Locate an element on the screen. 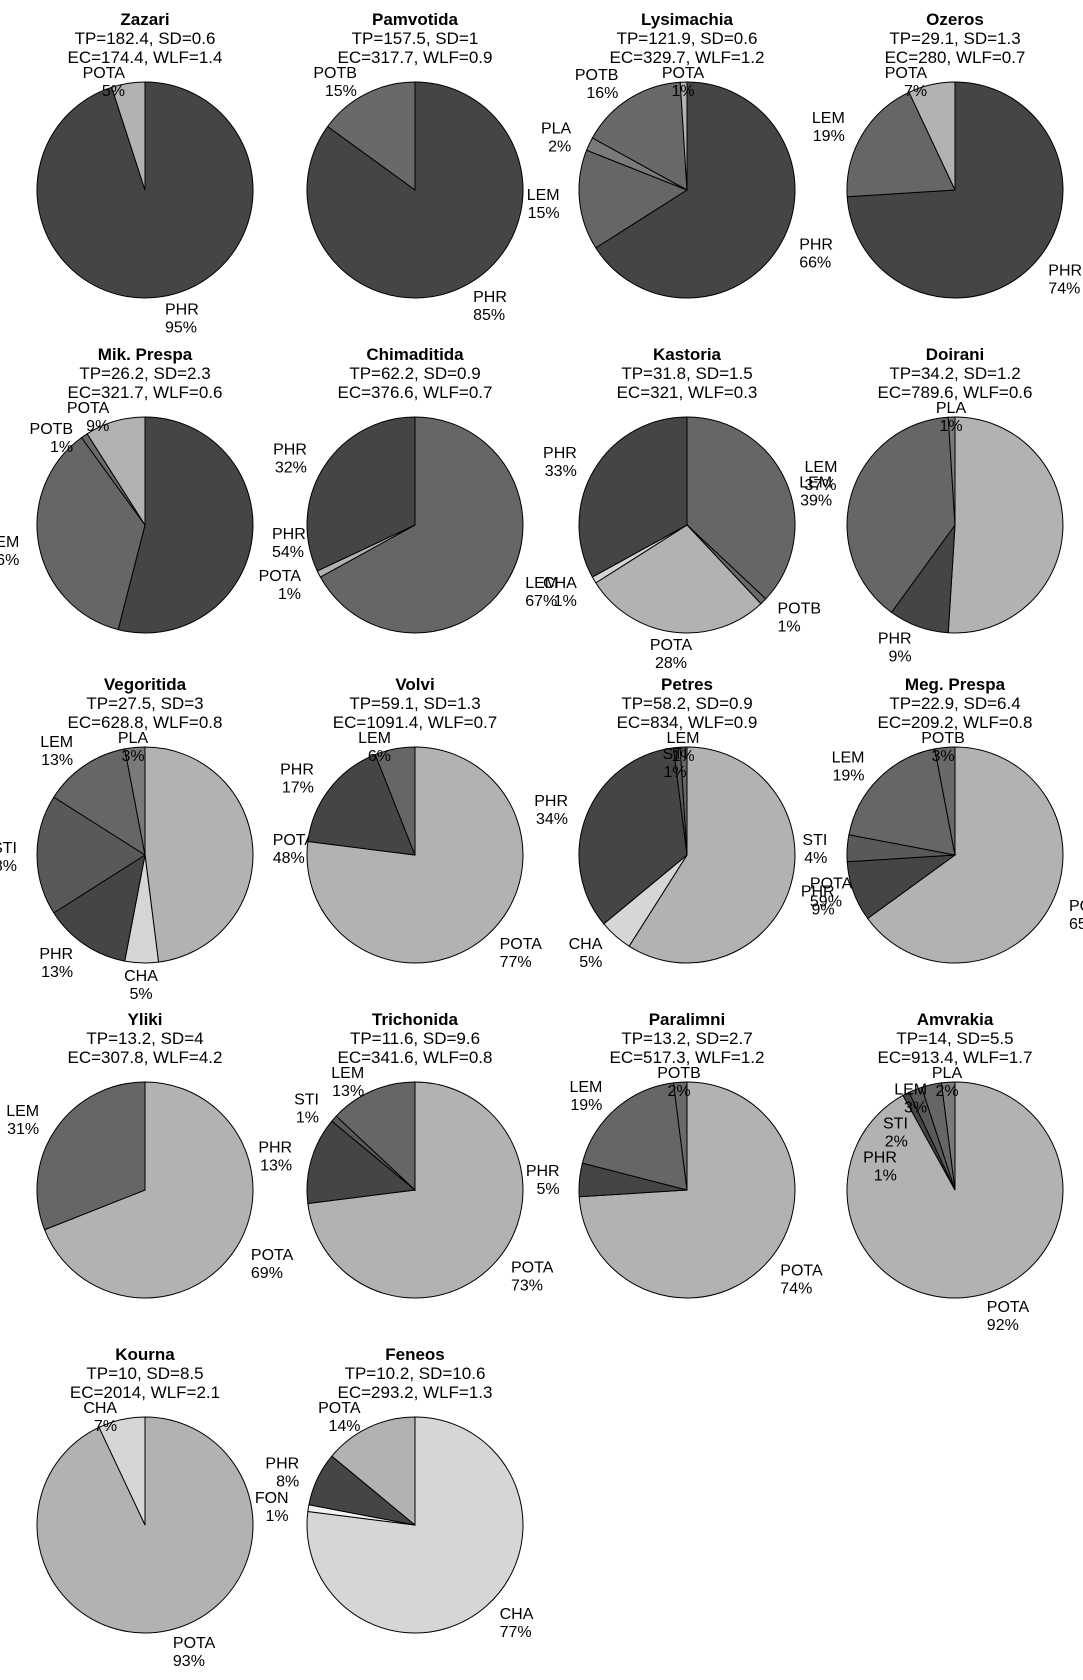  pie-value-pota: 9% is located at coordinates (97, 426).